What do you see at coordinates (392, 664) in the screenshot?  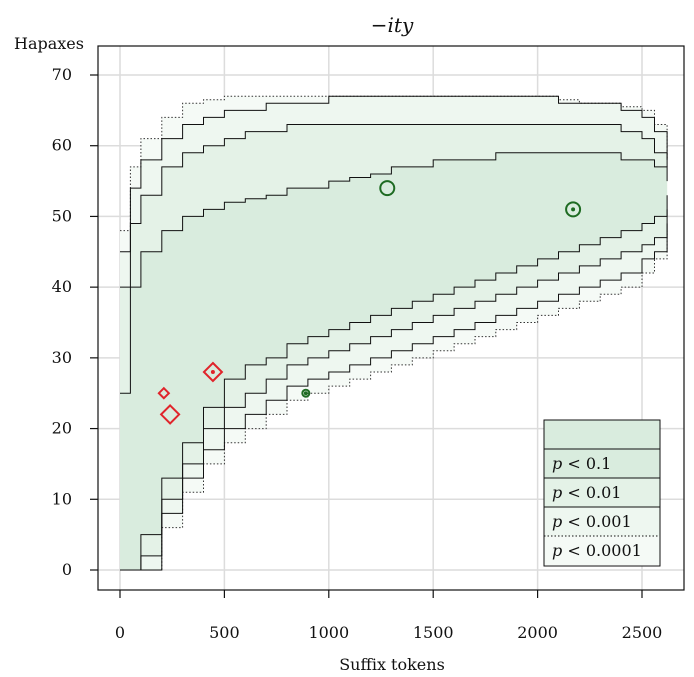 I see `x-axis-title: Suffix tokens` at bounding box center [392, 664].